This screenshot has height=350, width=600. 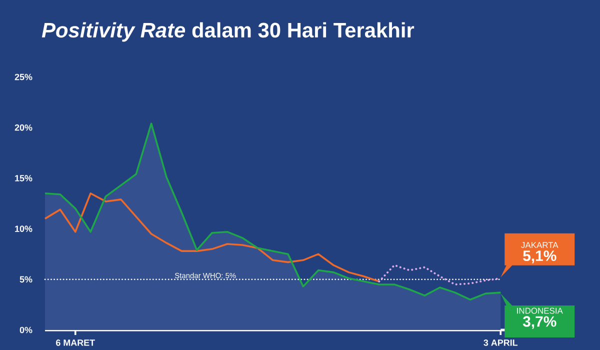 What do you see at coordinates (228, 32) in the screenshot?
I see `chart-title: Positivity Rate dalam 30 Hari Terakhir` at bounding box center [228, 32].